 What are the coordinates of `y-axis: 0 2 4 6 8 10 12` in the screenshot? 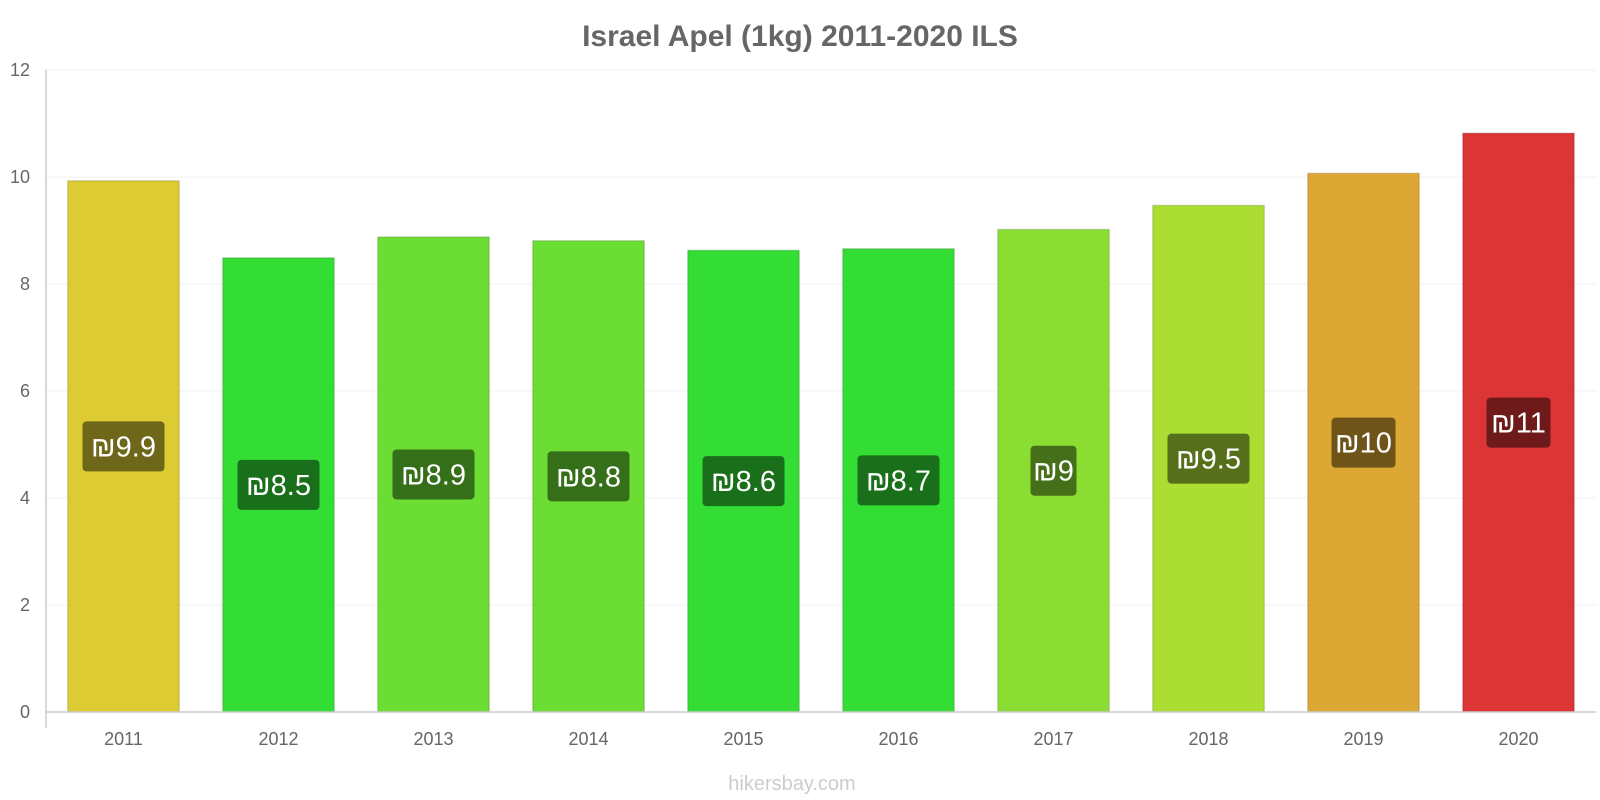 It's located at (28, 394).